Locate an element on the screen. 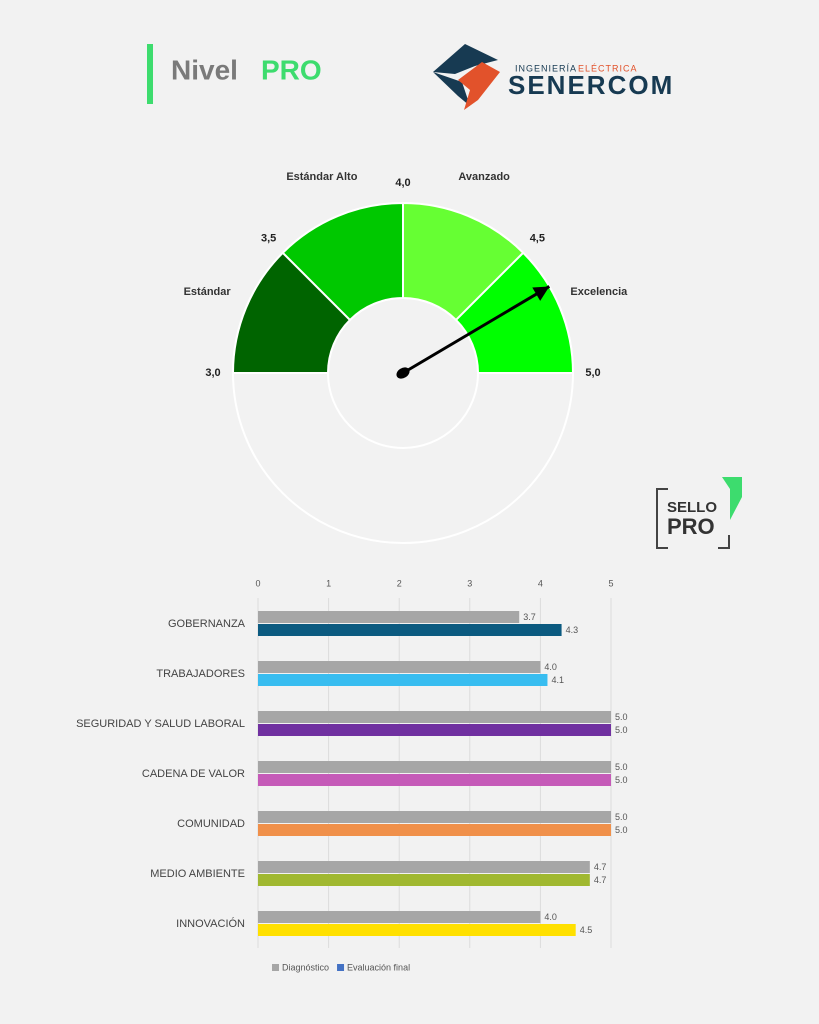  gauge-tick-label: 5,0 is located at coordinates (592, 373).